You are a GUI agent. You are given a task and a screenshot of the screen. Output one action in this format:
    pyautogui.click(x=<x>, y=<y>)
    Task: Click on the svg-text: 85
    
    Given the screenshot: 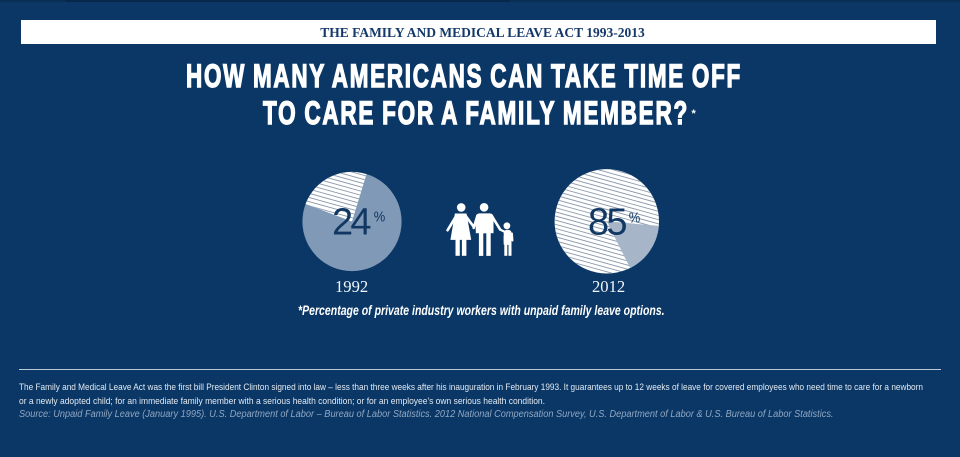 What is the action you would take?
    pyautogui.click(x=608, y=222)
    